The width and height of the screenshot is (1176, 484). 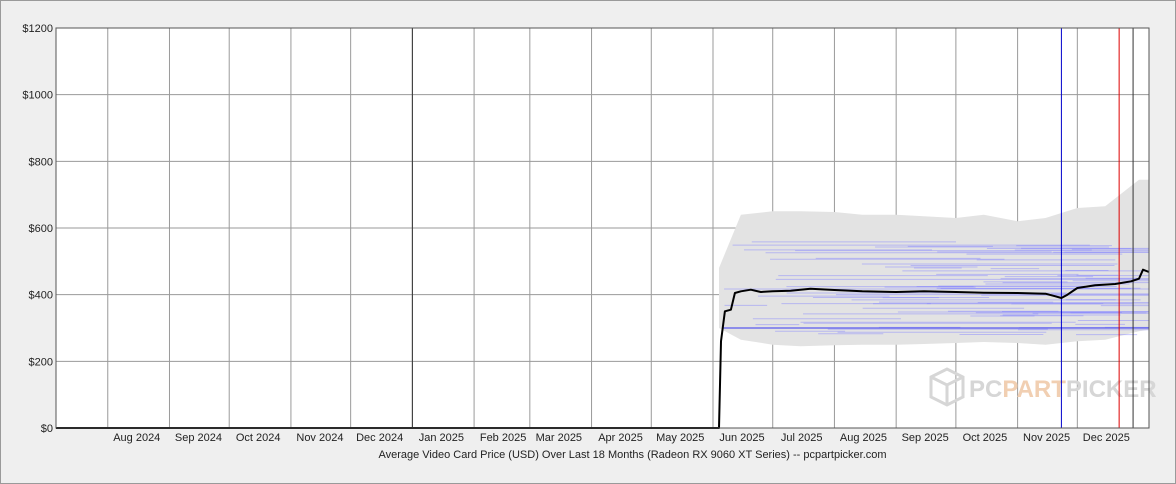 What do you see at coordinates (41, 229) in the screenshot?
I see `y-tick-label: $600` at bounding box center [41, 229].